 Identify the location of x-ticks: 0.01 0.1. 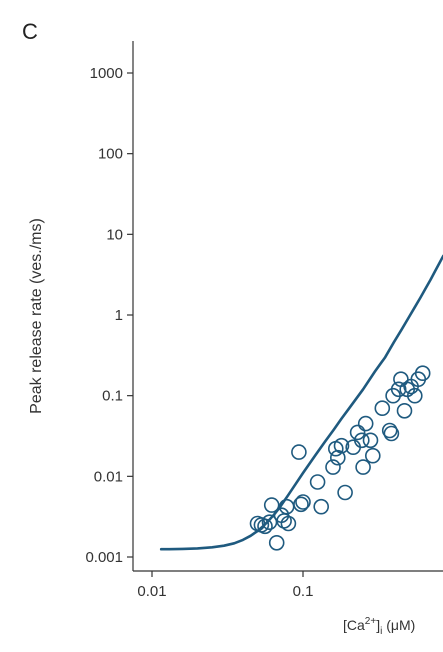
(225, 585).